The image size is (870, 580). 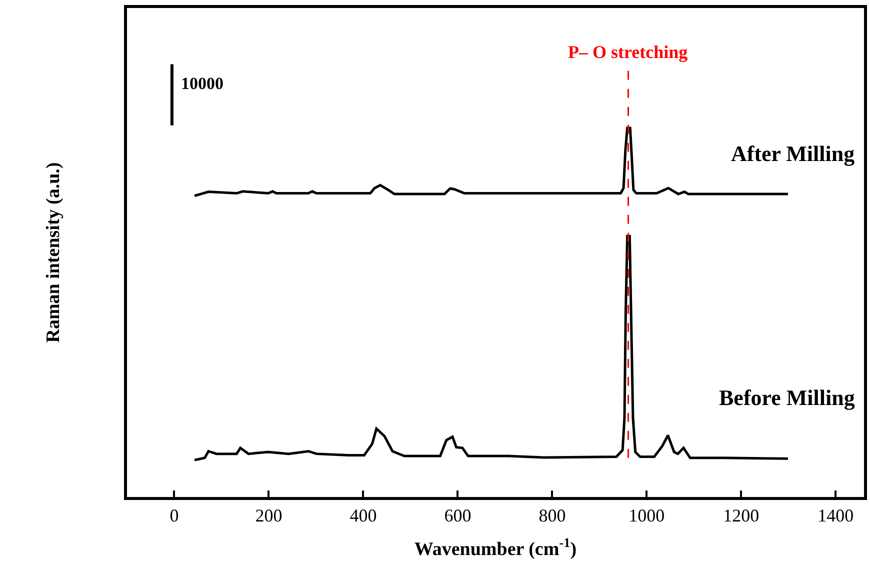 What do you see at coordinates (628, 52) in the screenshot?
I see `ref-line-label: P– O stretching` at bounding box center [628, 52].